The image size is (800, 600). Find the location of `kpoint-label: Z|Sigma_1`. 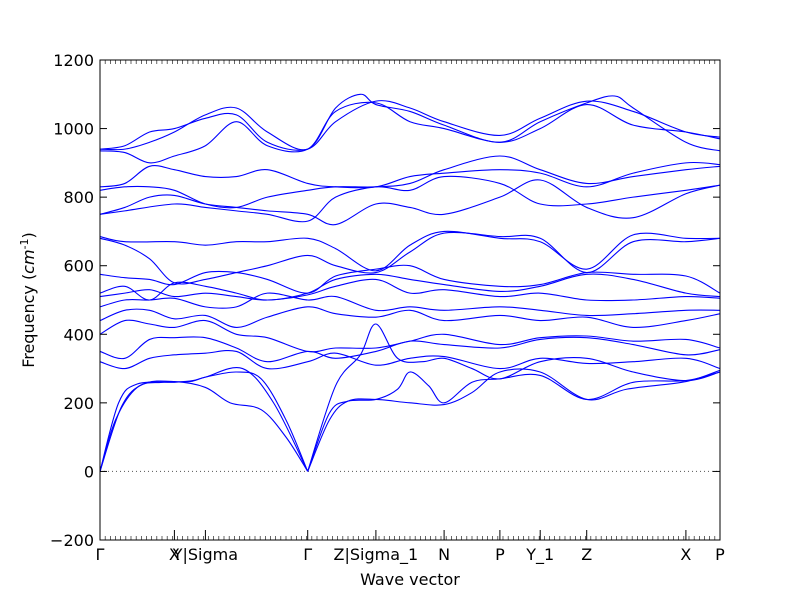

kpoint-label: Z|Sigma_1 is located at coordinates (376, 555).